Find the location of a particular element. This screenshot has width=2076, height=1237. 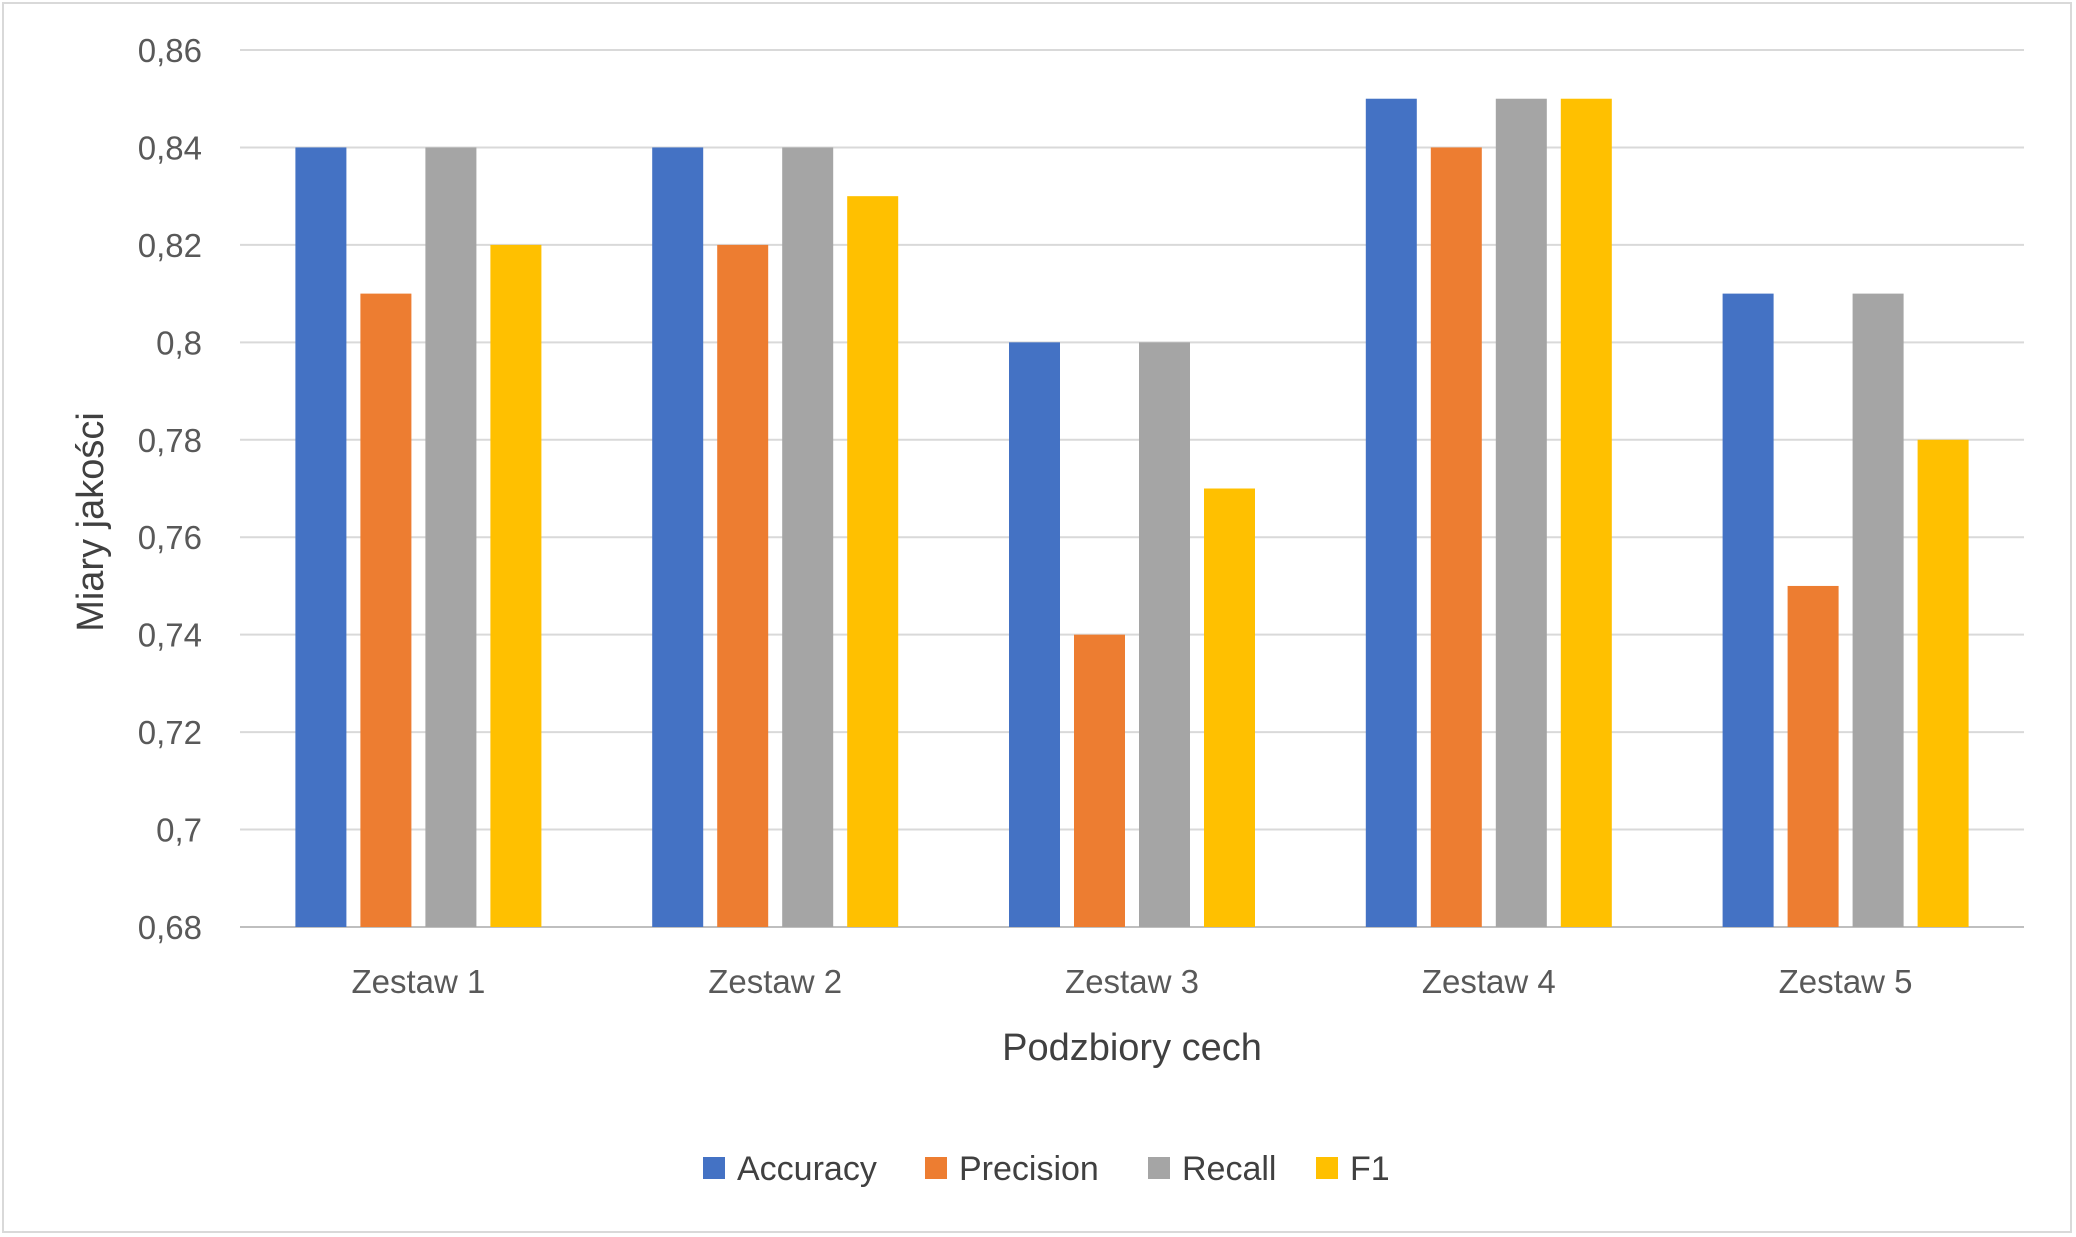

x-tick-label: Zestaw 4 is located at coordinates (1489, 981).